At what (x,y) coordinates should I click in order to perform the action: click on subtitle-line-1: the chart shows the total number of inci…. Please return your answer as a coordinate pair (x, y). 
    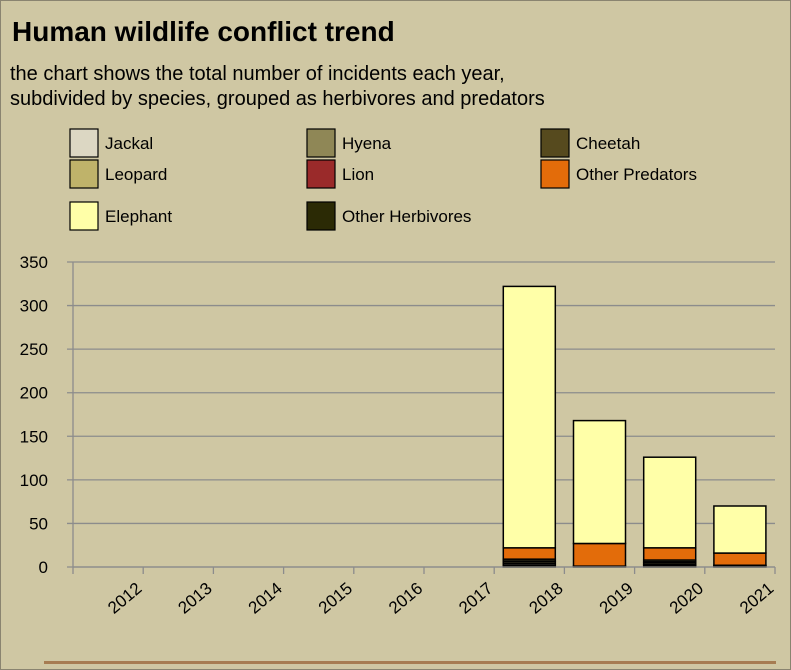
    Looking at the image, I should click on (257, 74).